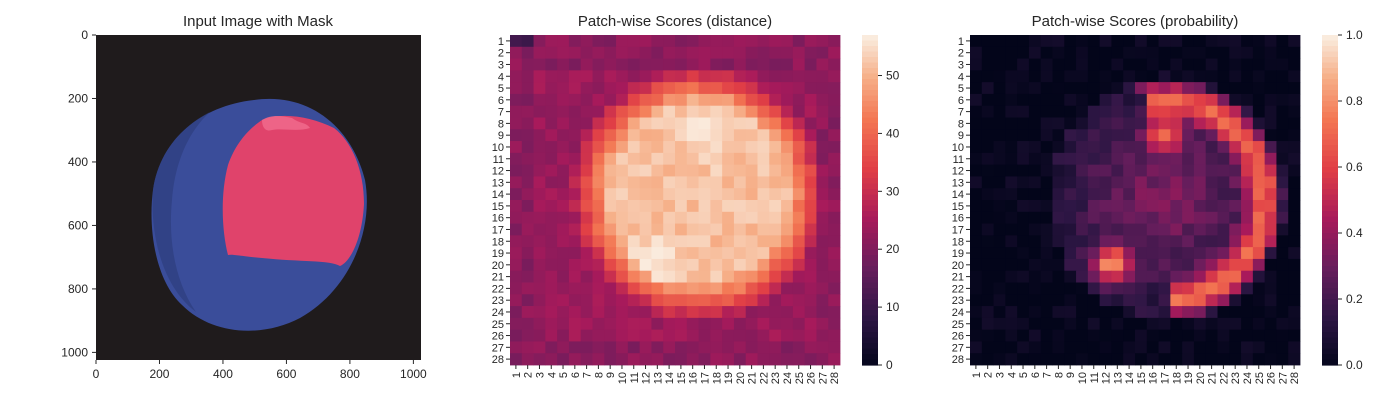 The height and width of the screenshot is (400, 1400). I want to click on x-tick-label: 28, so click(835, 378).